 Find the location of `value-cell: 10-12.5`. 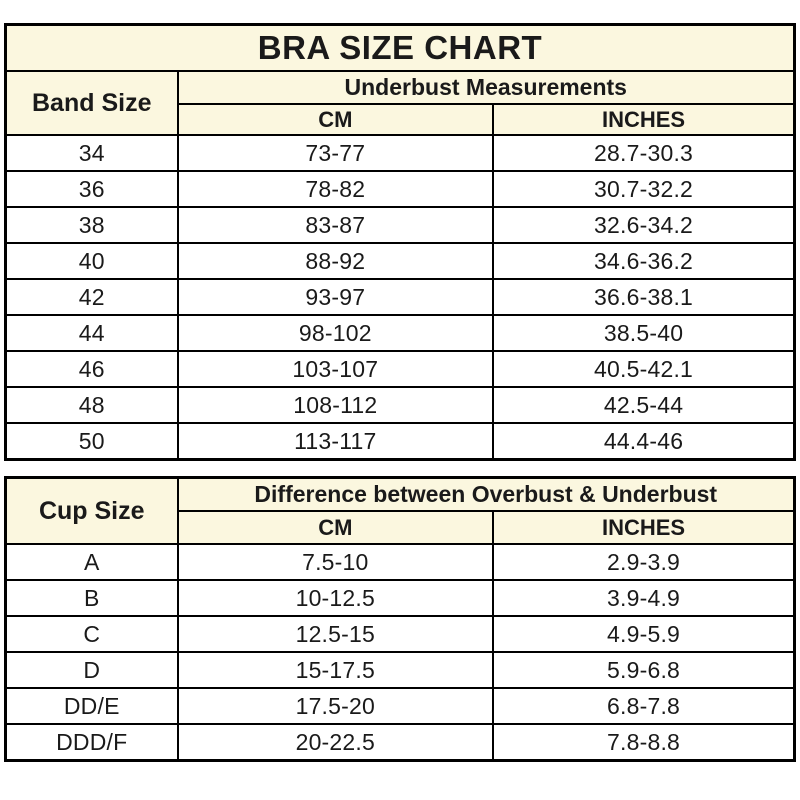

value-cell: 10-12.5 is located at coordinates (335, 598).